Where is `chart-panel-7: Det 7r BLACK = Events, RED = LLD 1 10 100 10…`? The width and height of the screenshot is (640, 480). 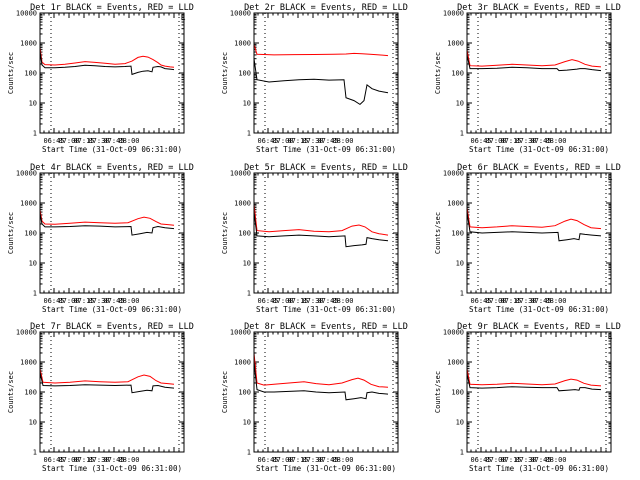
chart-panel-7: Det 7r BLACK = Events, RED = LLD 1 10 100 10… is located at coordinates (100, 397).